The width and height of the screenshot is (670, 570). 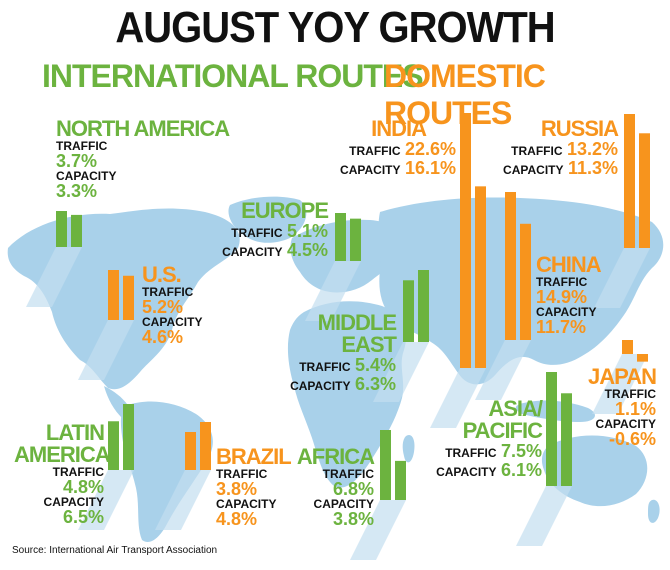 I want to click on bar-middle-east-capacity, so click(x=423, y=306).